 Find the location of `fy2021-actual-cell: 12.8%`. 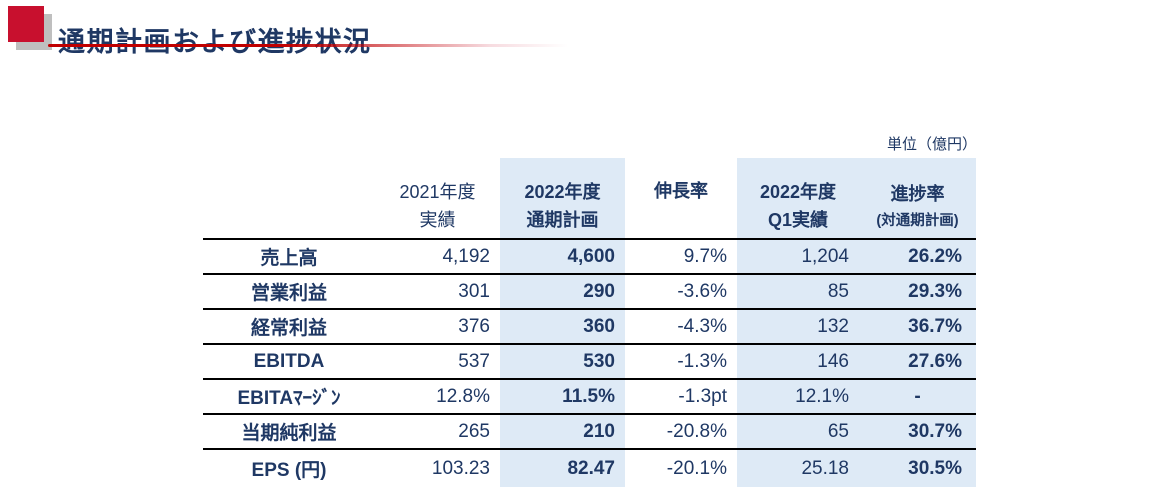

fy2021-actual-cell: 12.8% is located at coordinates (437, 396).